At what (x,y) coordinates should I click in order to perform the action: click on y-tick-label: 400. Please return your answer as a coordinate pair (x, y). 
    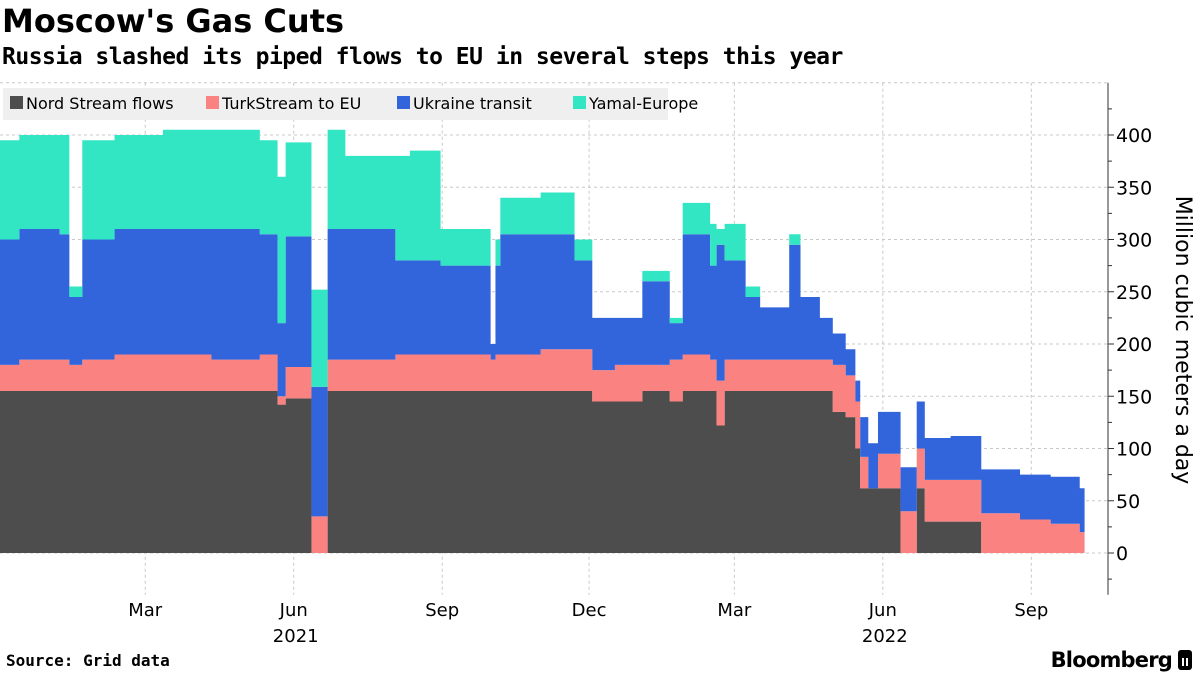
    Looking at the image, I should click on (1134, 136).